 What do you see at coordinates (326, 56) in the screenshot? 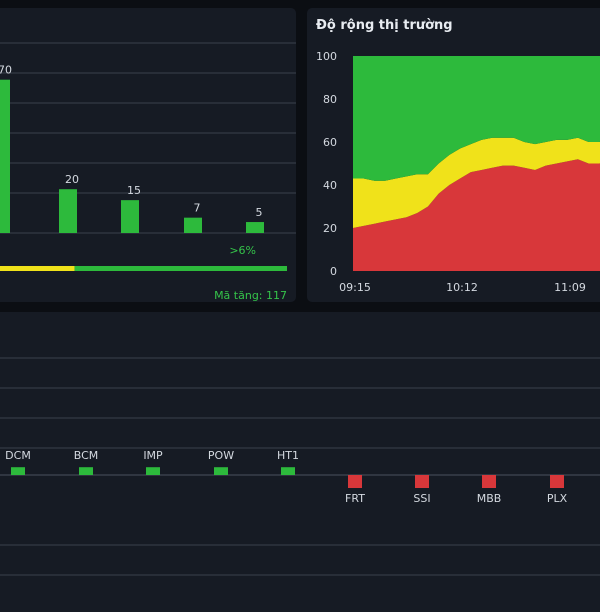
I see `y-tick-label-5: 100` at bounding box center [326, 56].